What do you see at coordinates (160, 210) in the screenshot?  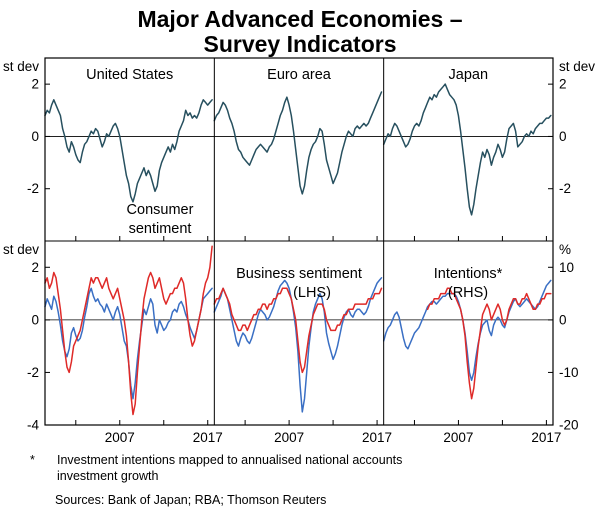 I see `annotation-consumer-sentiment-line1: Consumer` at bounding box center [160, 210].